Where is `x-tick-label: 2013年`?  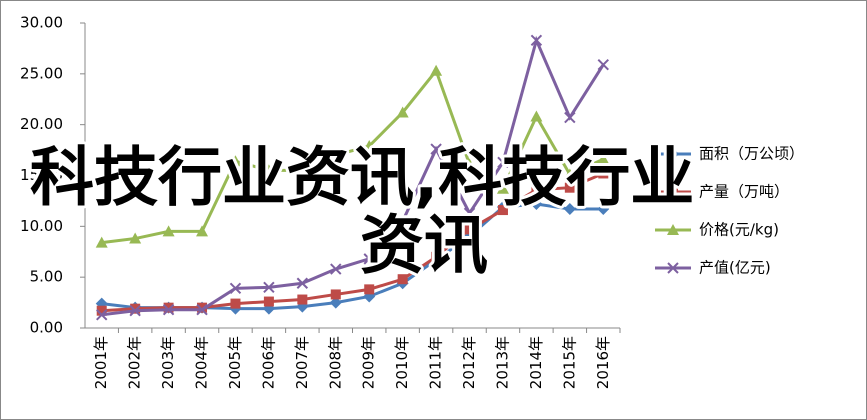
x-tick-label: 2013年 is located at coordinates (502, 362).